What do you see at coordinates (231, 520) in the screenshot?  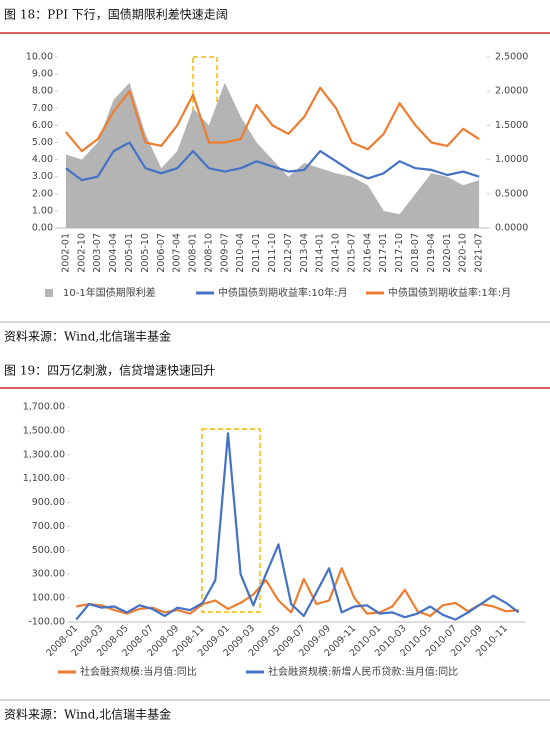 I see `highlight-box` at bounding box center [231, 520].